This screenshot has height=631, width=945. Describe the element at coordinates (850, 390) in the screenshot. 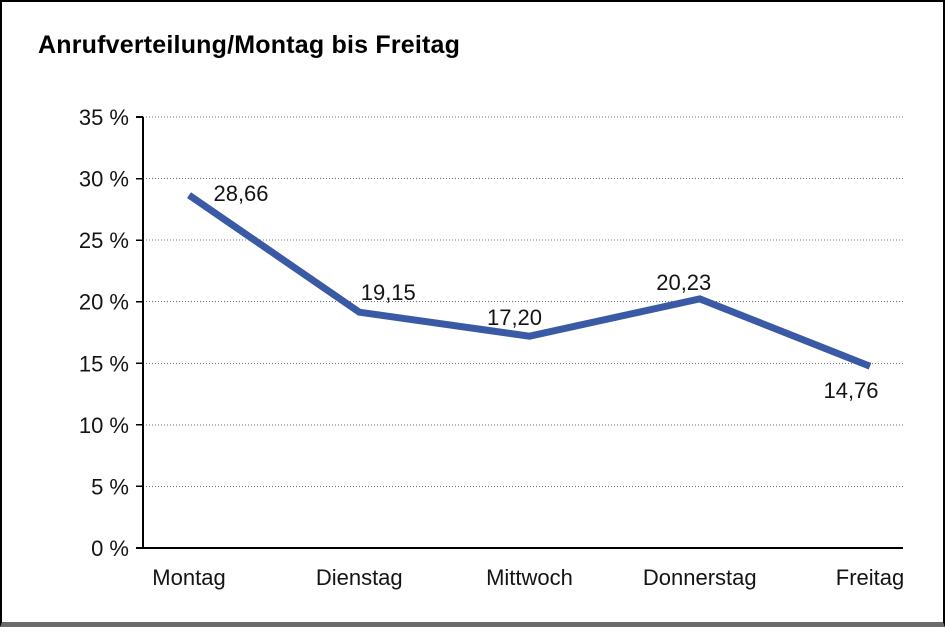

I see `data-point-label: 14,76` at that location.